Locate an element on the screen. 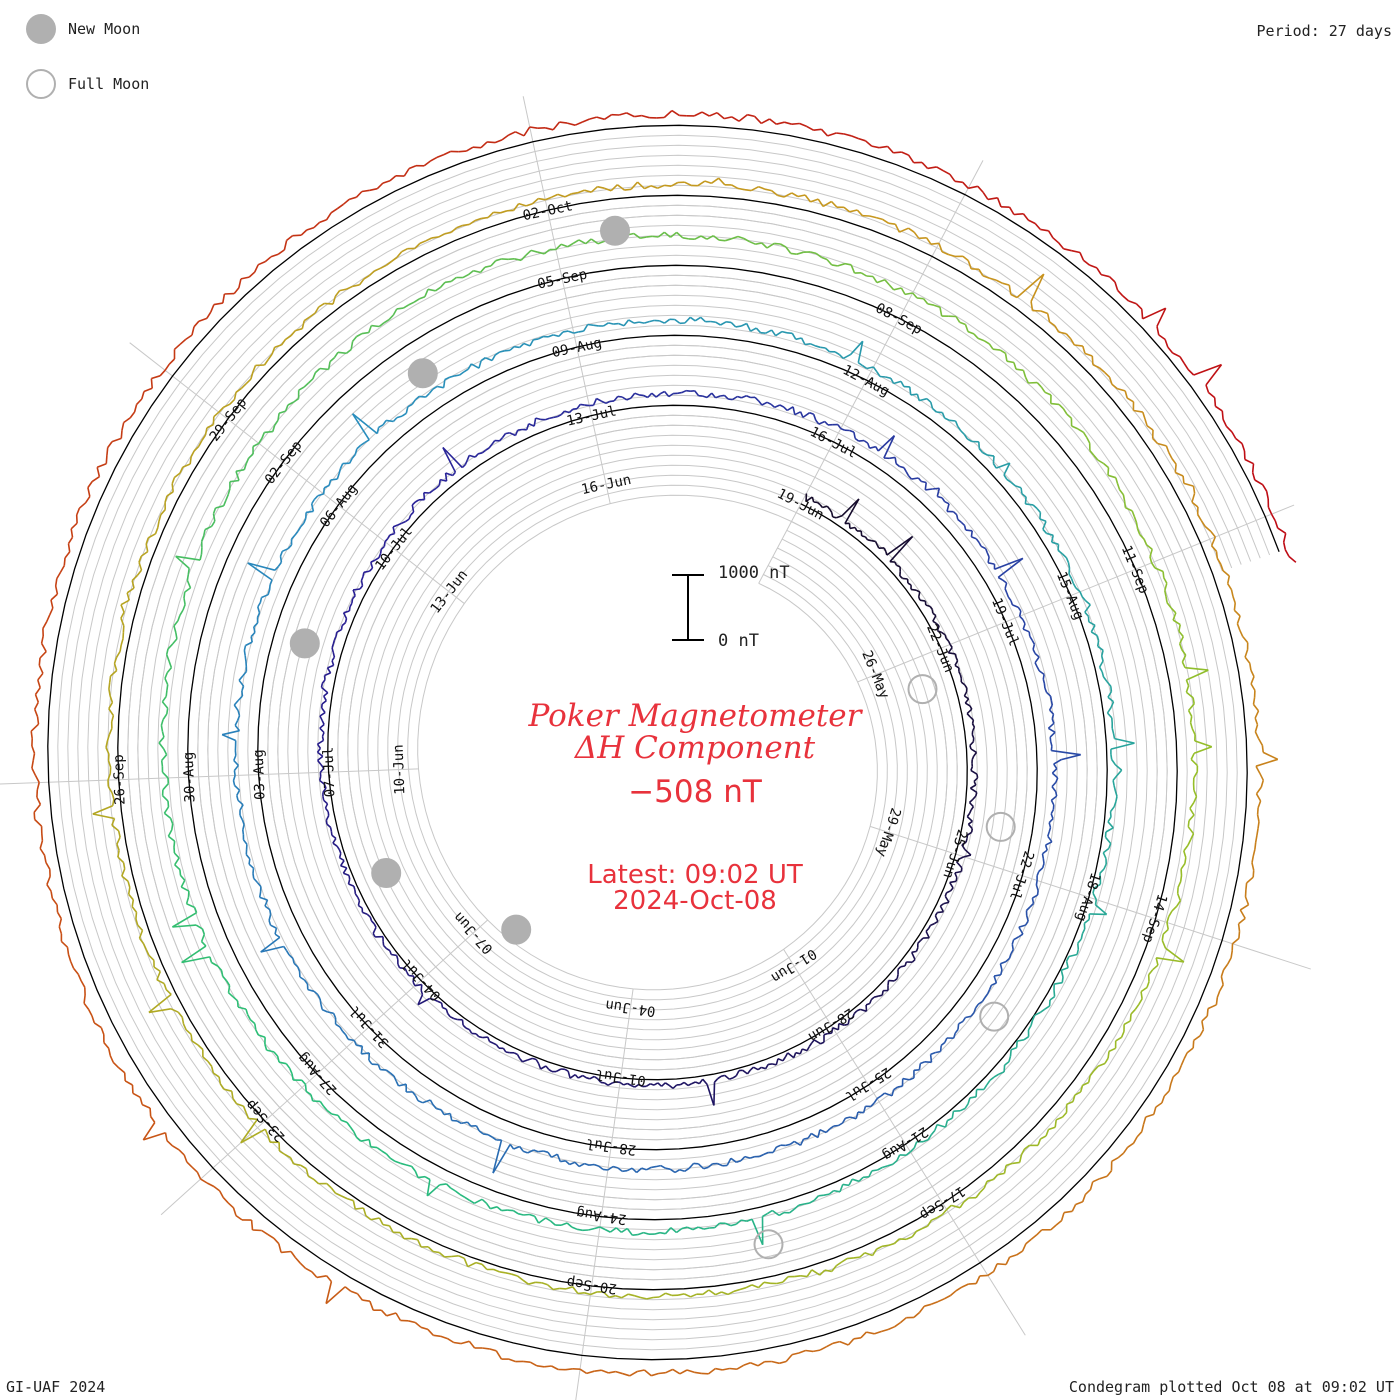 The height and width of the screenshot is (1400, 1400). grid-spoke is located at coordinates (904, 1142).